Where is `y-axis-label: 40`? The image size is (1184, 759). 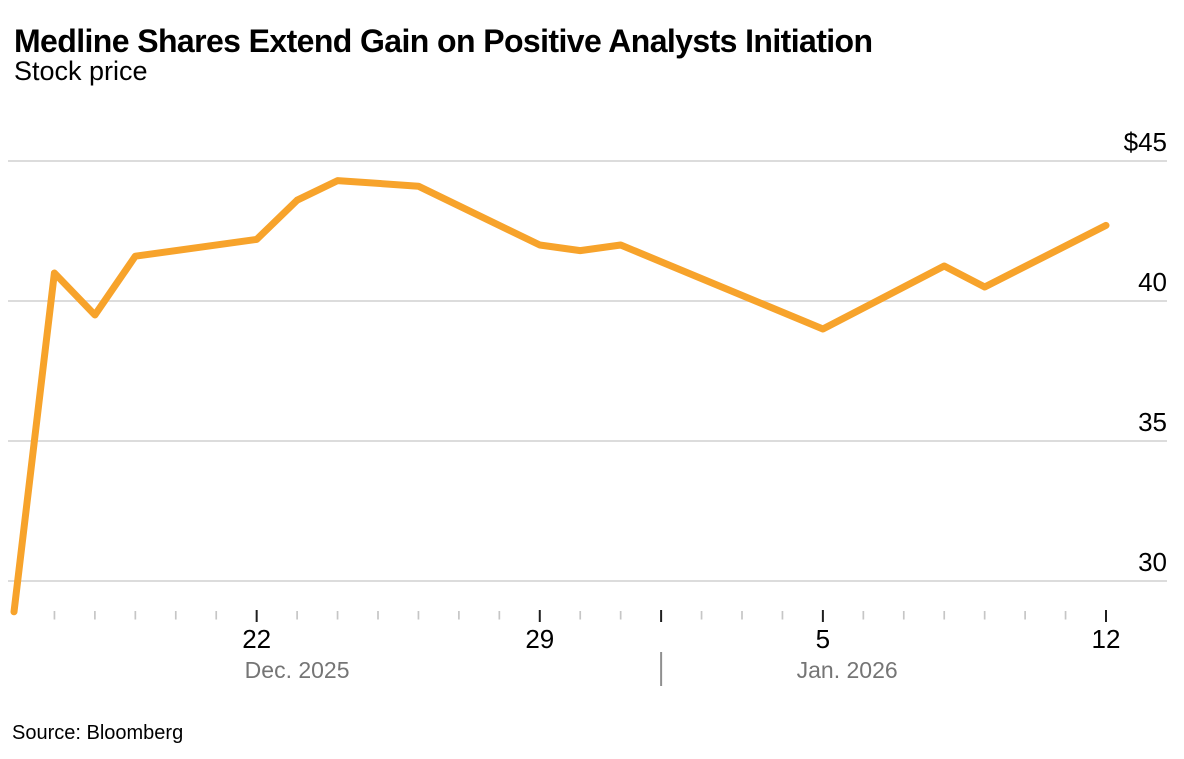
y-axis-label: 40 is located at coordinates (1152, 282).